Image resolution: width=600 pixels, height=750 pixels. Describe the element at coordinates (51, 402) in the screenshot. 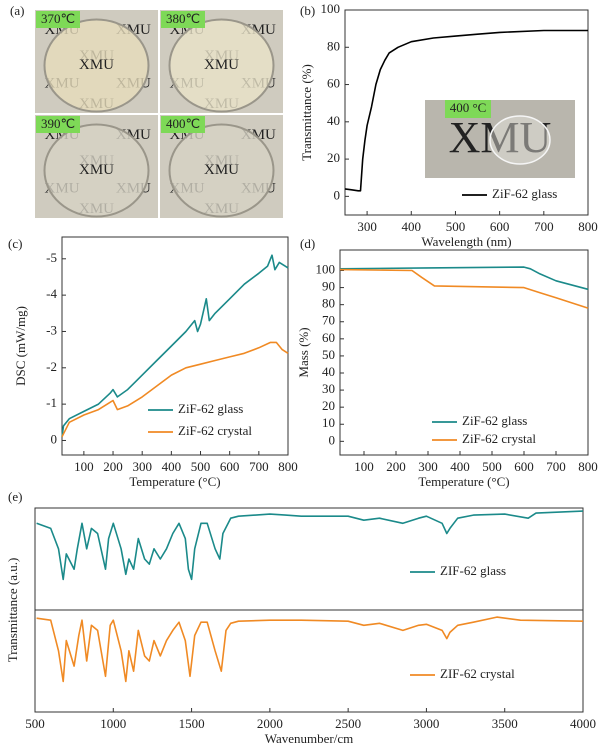

I see `y-tick-label: -1` at that location.